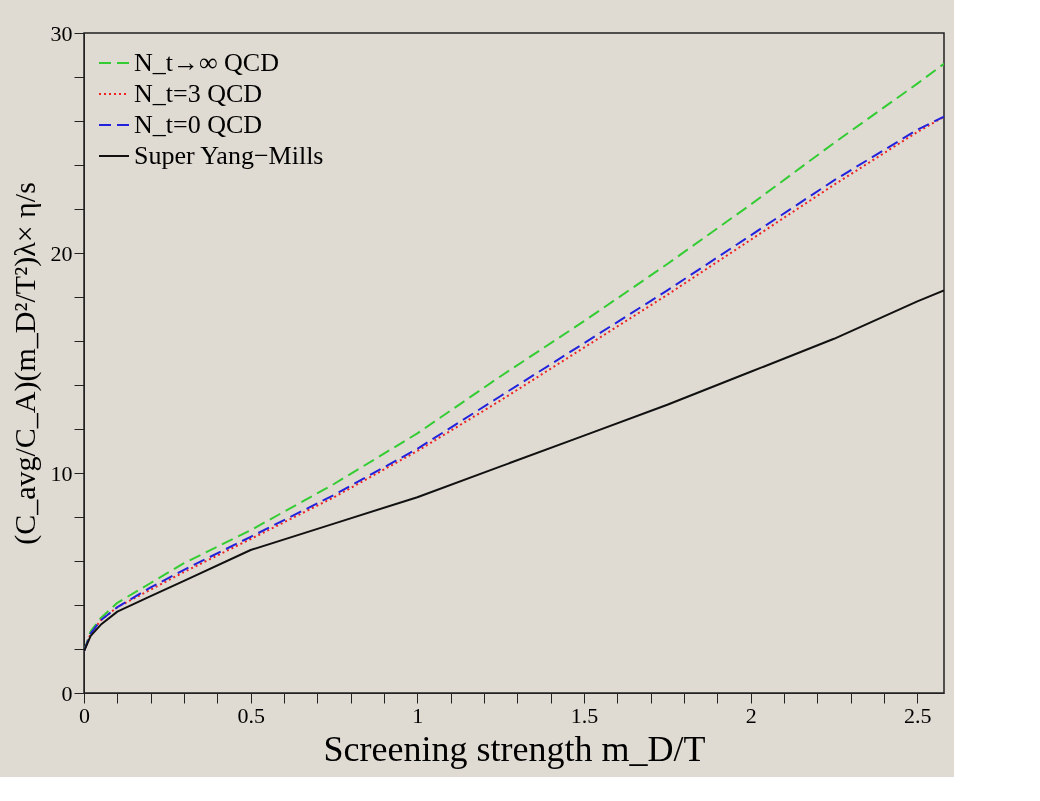 The image size is (1040, 801). What do you see at coordinates (61, 473) in the screenshot?
I see `y-tick-label: 10` at bounding box center [61, 473].